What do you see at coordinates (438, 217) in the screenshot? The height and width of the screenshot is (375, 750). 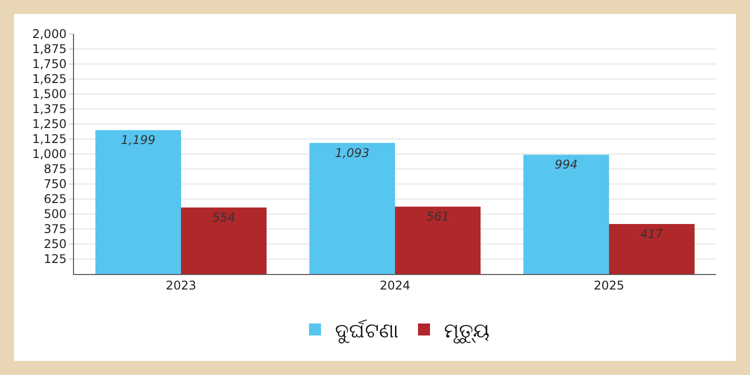 I see `data-label: 561` at bounding box center [438, 217].